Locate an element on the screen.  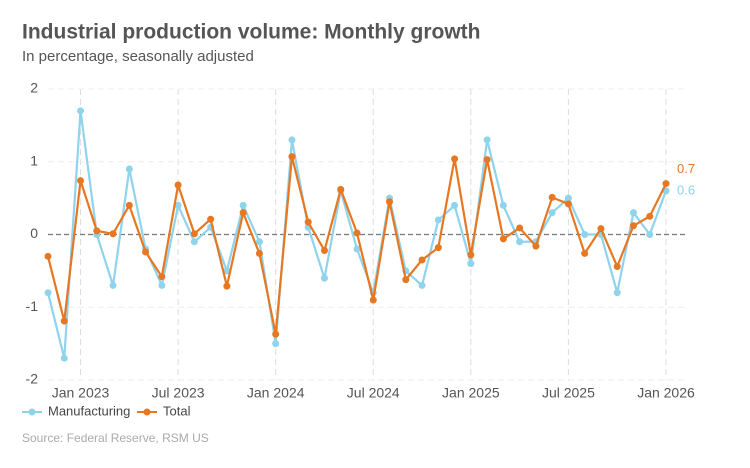
x-tick-label: Jan 2026 is located at coordinates (666, 393).